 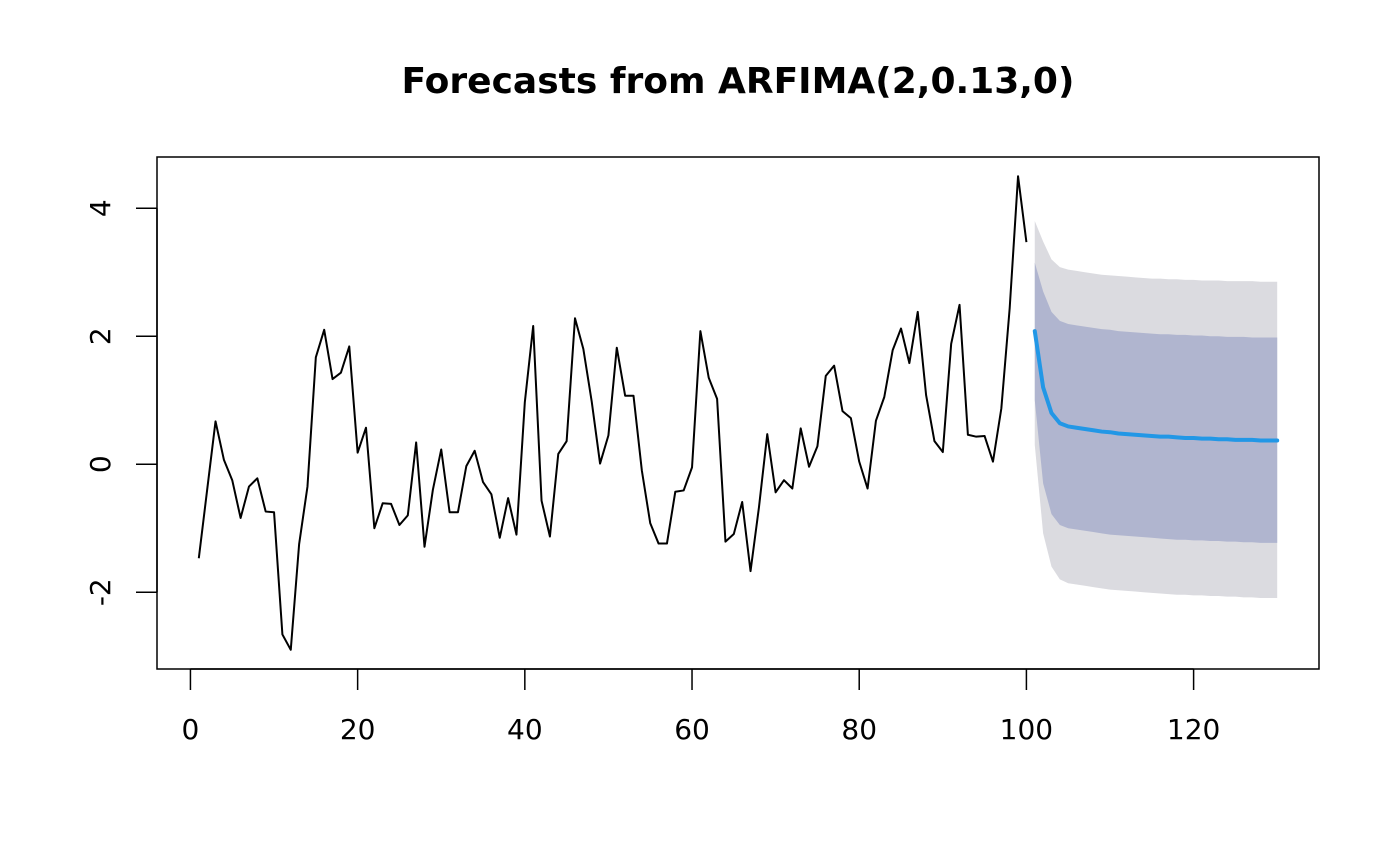 What do you see at coordinates (692, 729) in the screenshot?
I see `x-tick-label: 60` at bounding box center [692, 729].